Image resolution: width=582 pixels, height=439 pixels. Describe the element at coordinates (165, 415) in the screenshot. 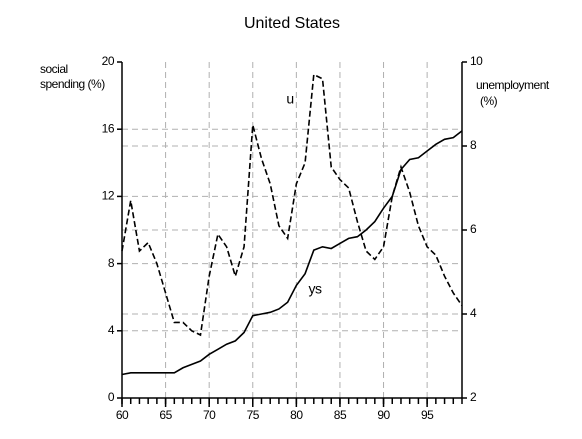

I see `x-tick-label: 65` at that location.